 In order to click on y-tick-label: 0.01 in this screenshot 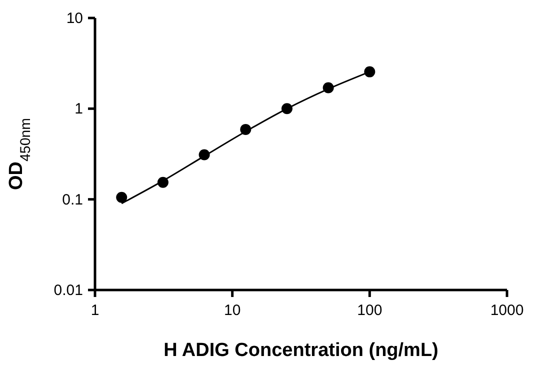, I will do `click(68, 290)`.